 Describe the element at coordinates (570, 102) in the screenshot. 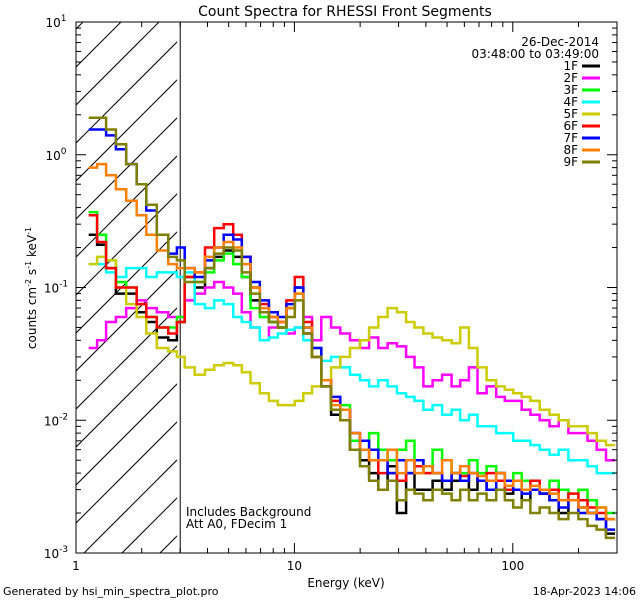

I see `legend-label-4F: 4F` at that location.